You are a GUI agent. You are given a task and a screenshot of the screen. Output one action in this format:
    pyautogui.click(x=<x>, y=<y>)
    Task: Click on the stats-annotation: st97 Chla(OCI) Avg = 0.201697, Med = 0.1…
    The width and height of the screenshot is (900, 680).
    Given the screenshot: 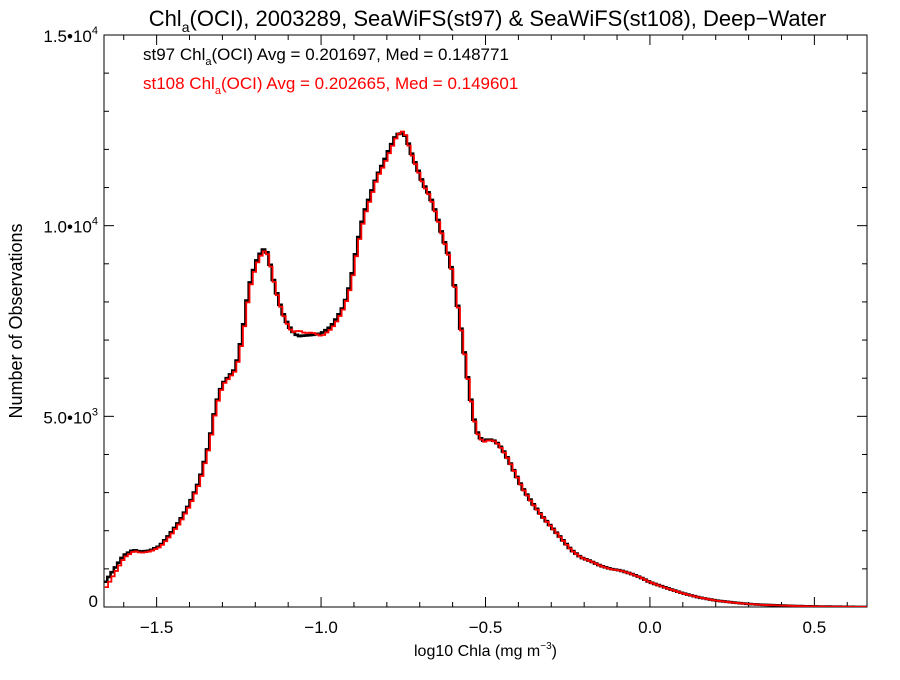 What is the action you would take?
    pyautogui.click(x=326, y=56)
    